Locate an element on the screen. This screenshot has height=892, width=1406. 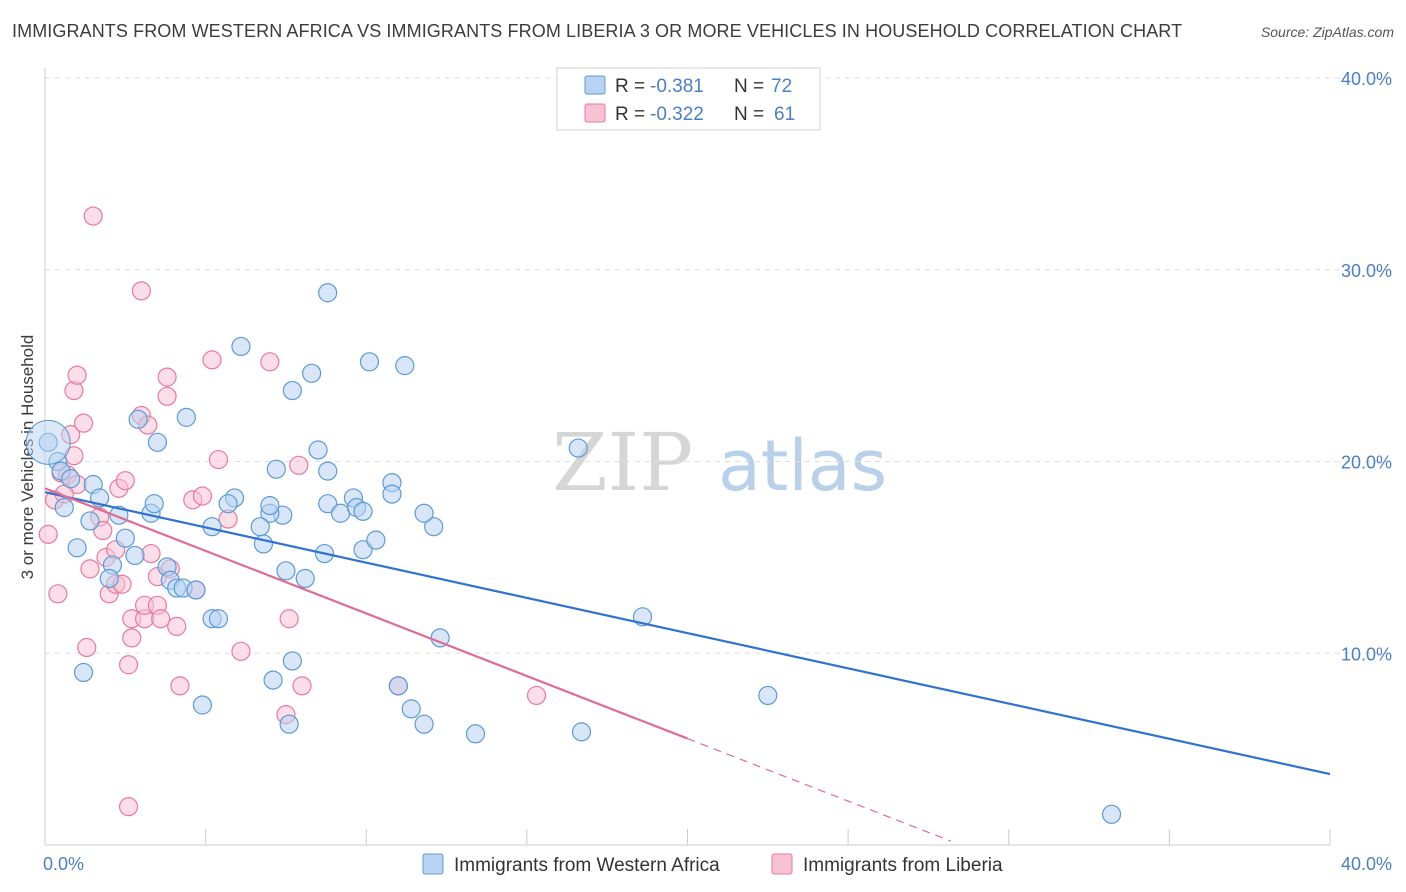
legend-r-label-2: R = is located at coordinates (630, 114).